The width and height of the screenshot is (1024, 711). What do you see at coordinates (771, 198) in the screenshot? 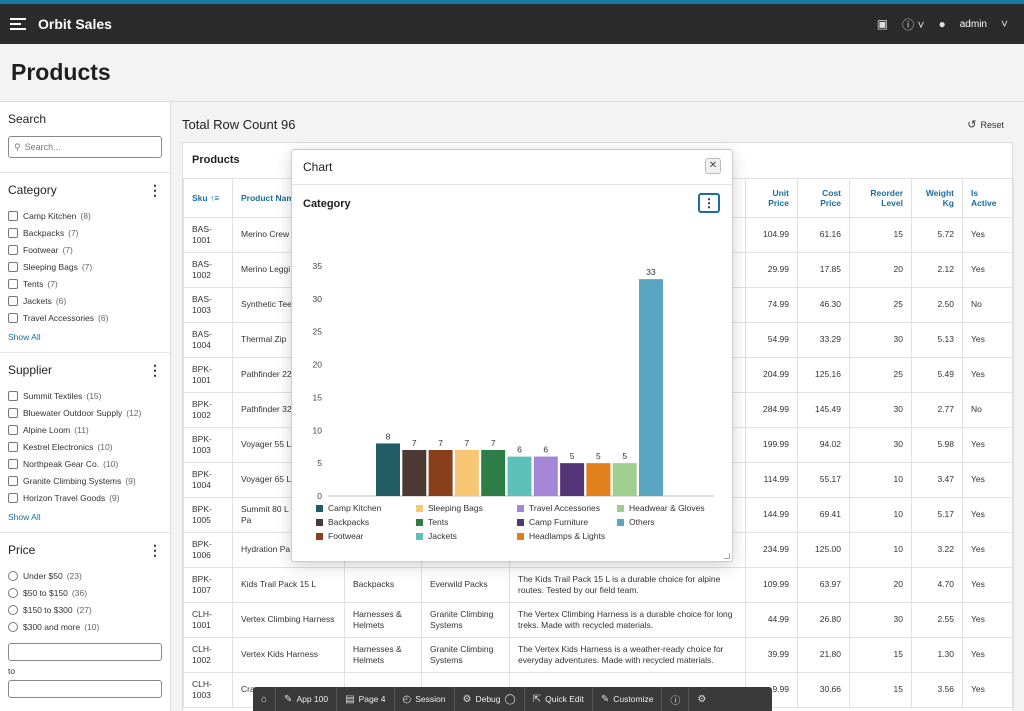
I see `column-header-unit-price: Unit Price` at bounding box center [771, 198].